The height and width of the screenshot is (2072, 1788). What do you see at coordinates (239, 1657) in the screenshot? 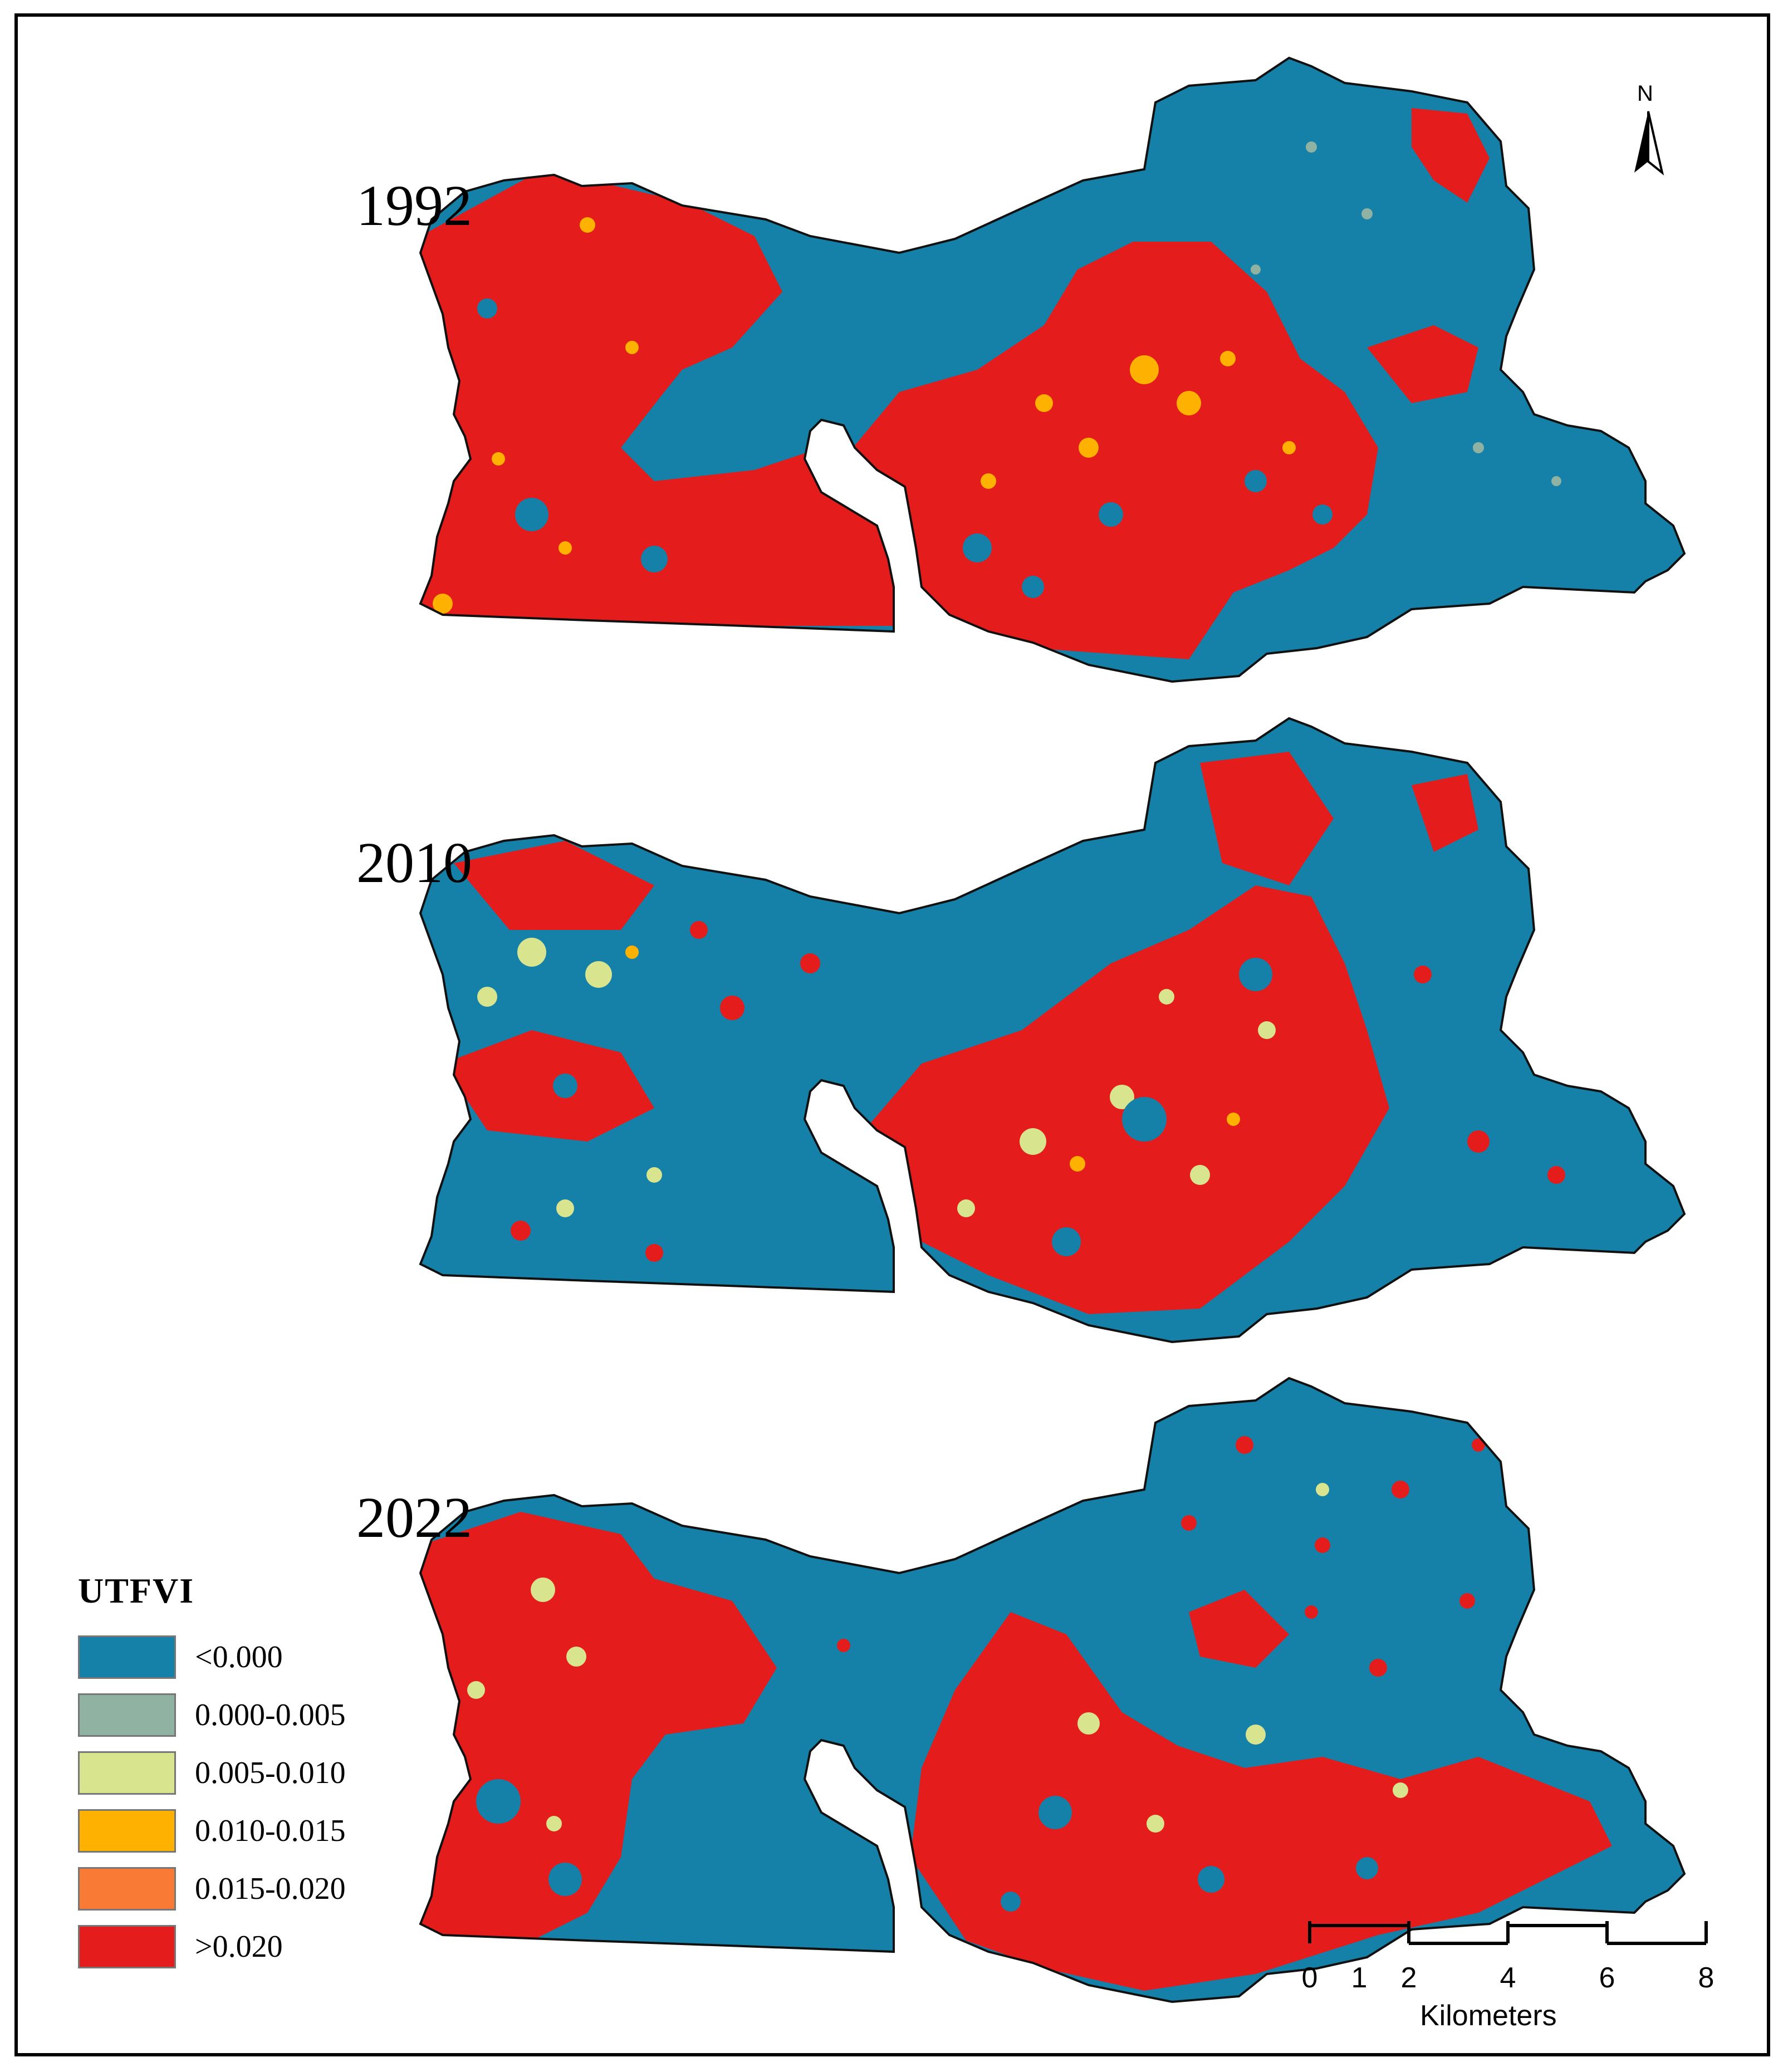
I see `legend-label: <0.000` at bounding box center [239, 1657].